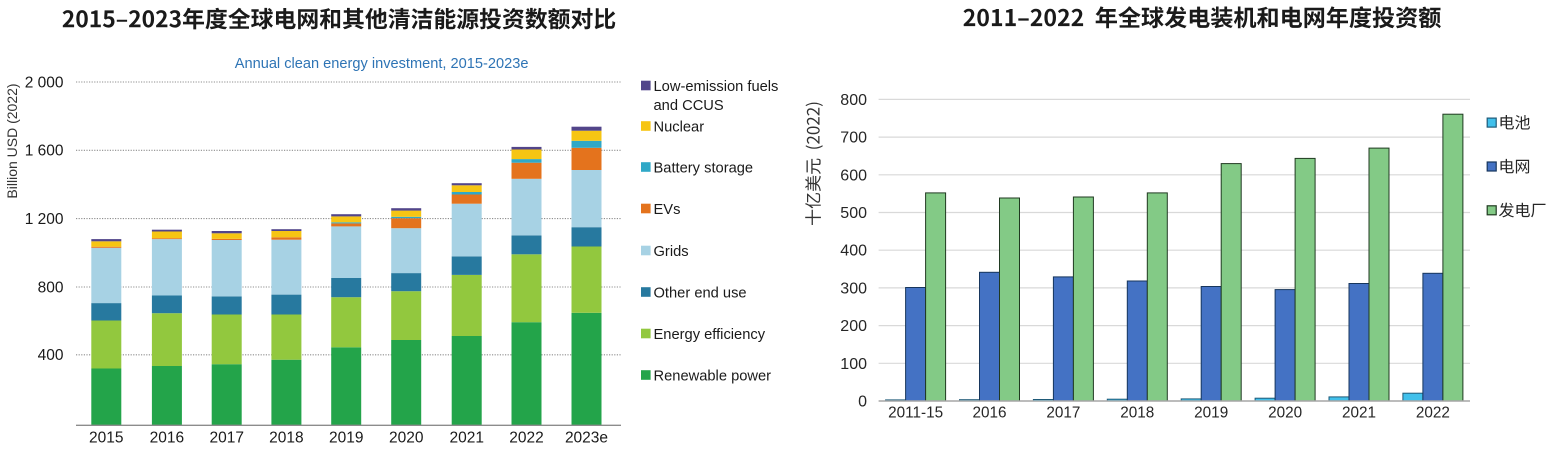 Image resolution: width=1546 pixels, height=452 pixels. I want to click on svg-text: Billion USD (2022), so click(12, 140).